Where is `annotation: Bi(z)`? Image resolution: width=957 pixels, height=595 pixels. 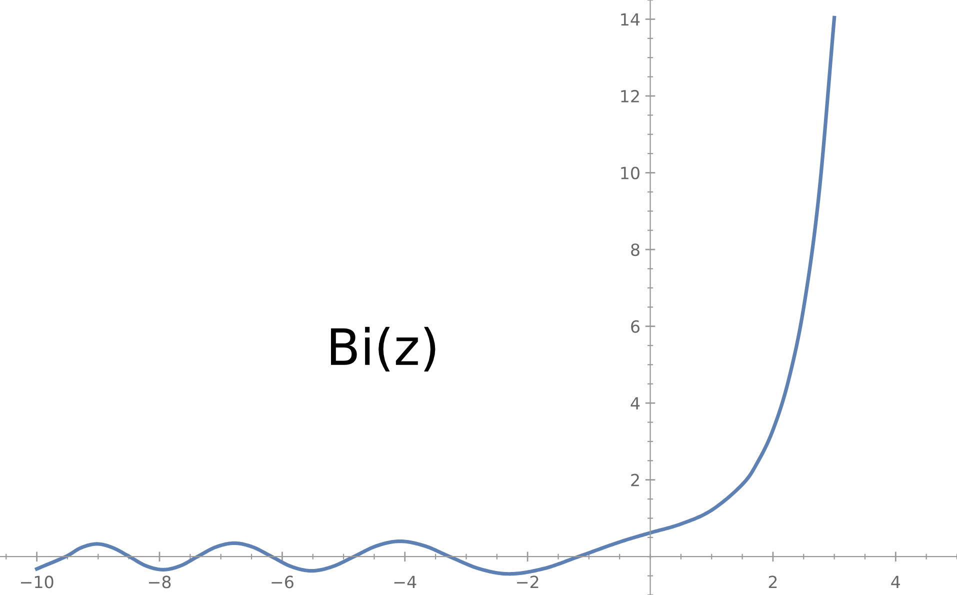
annotation: Bi(z) is located at coordinates (383, 349).